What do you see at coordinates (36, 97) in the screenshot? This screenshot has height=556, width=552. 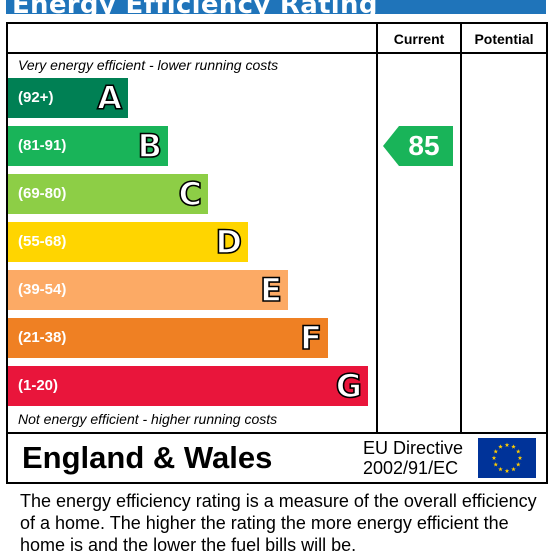 I see `band-range-label: (92+)` at bounding box center [36, 97].